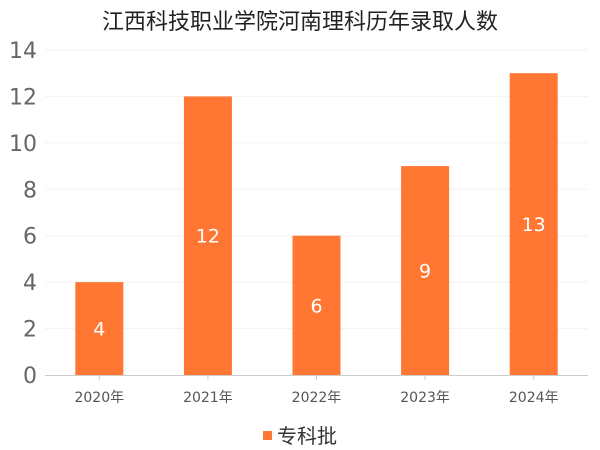  Describe the element at coordinates (267, 435) in the screenshot. I see `legend-swatch` at that location.